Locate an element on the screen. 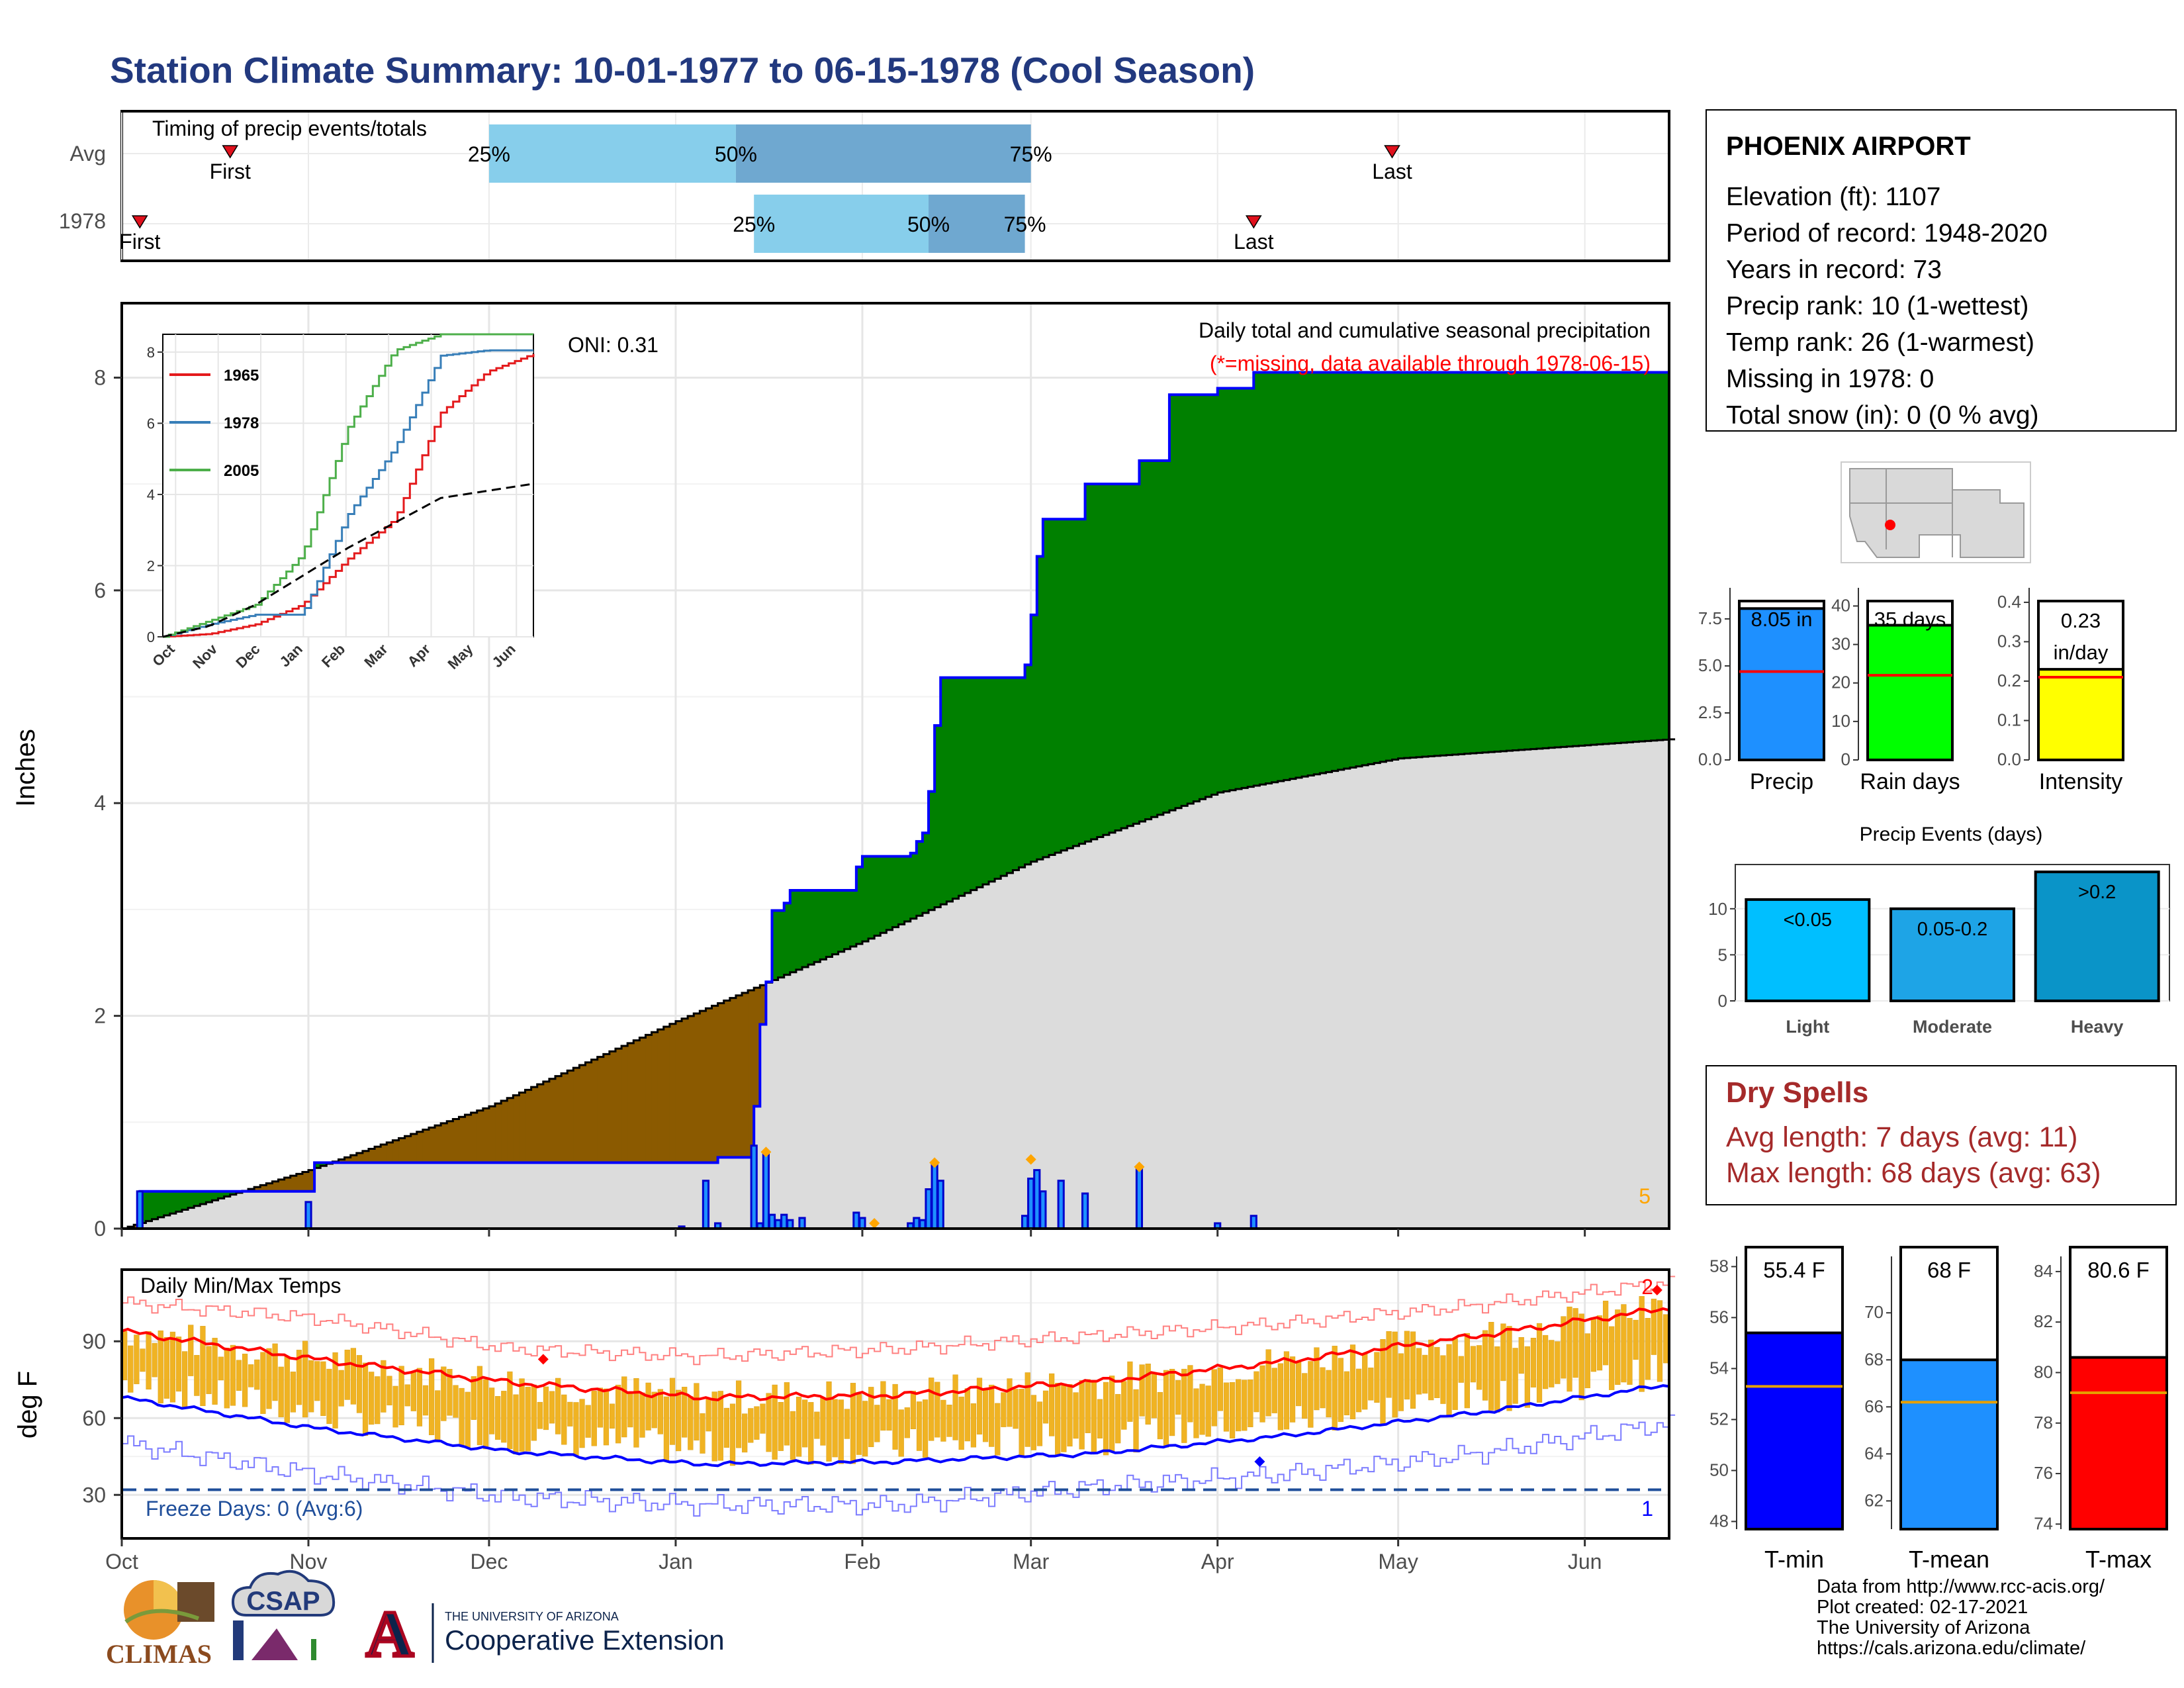  inset-line-1965 is located at coordinates (349, 495).